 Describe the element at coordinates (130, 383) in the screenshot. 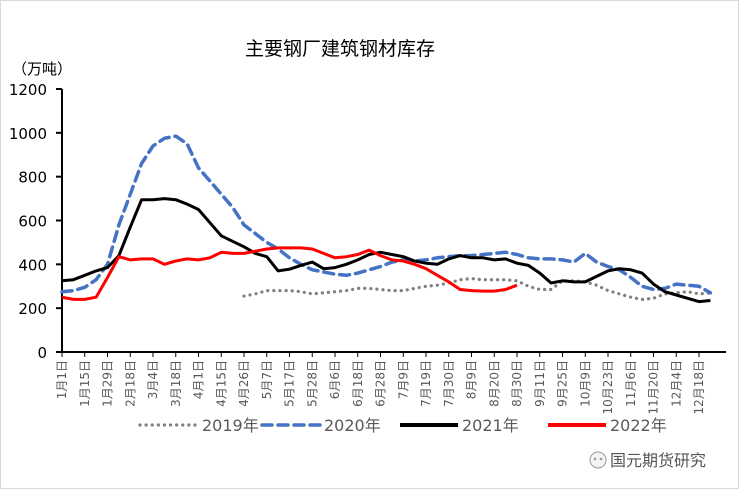

I see `x-tick-label: 2月18日` at that location.